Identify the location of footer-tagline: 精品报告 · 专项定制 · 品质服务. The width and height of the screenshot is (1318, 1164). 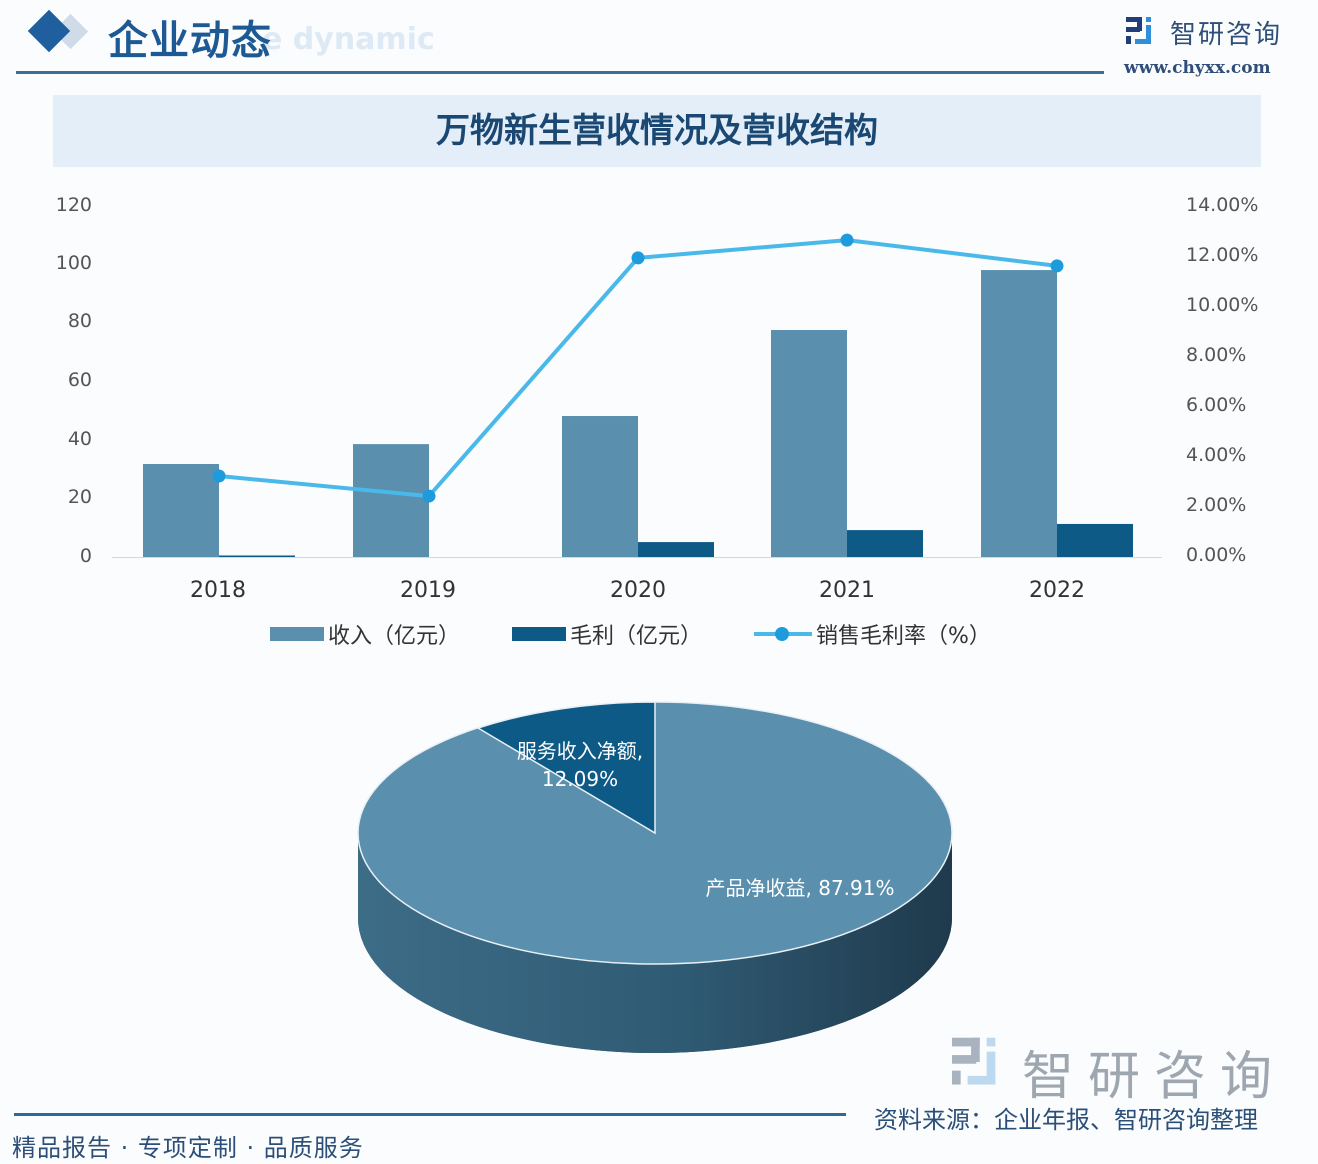
(188, 1148).